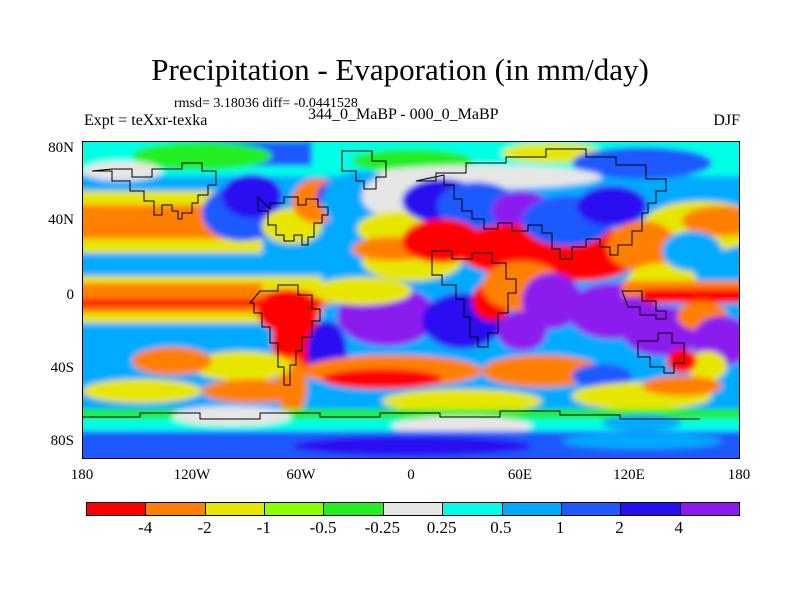 The image size is (800, 600). Describe the element at coordinates (62, 441) in the screenshot. I see `lat-label-80s: 80S` at that location.